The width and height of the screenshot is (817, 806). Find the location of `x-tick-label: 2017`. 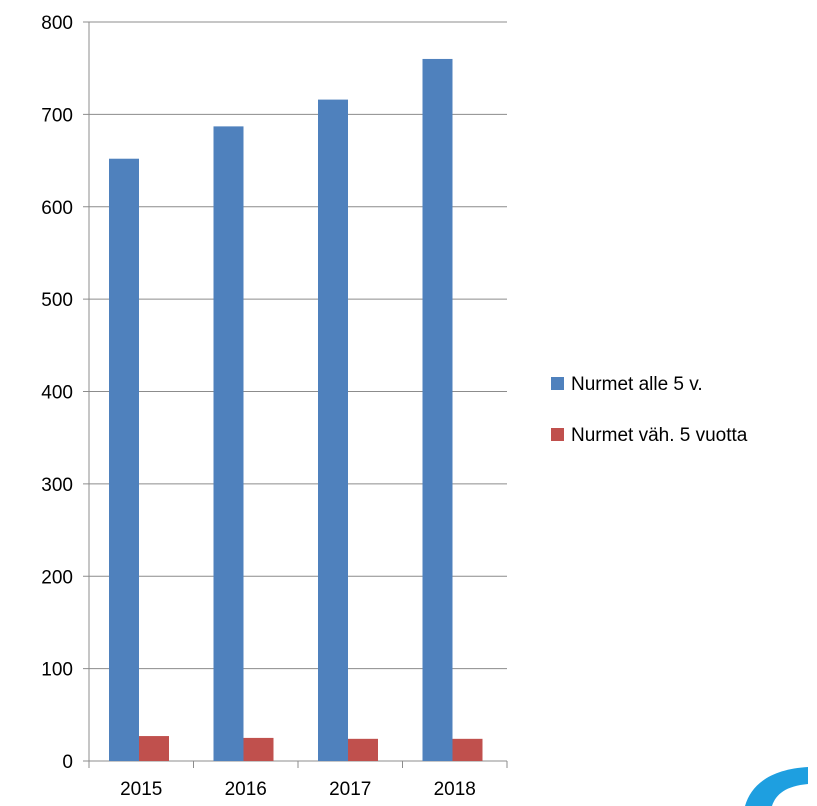

x-tick-label: 2017 is located at coordinates (350, 789).